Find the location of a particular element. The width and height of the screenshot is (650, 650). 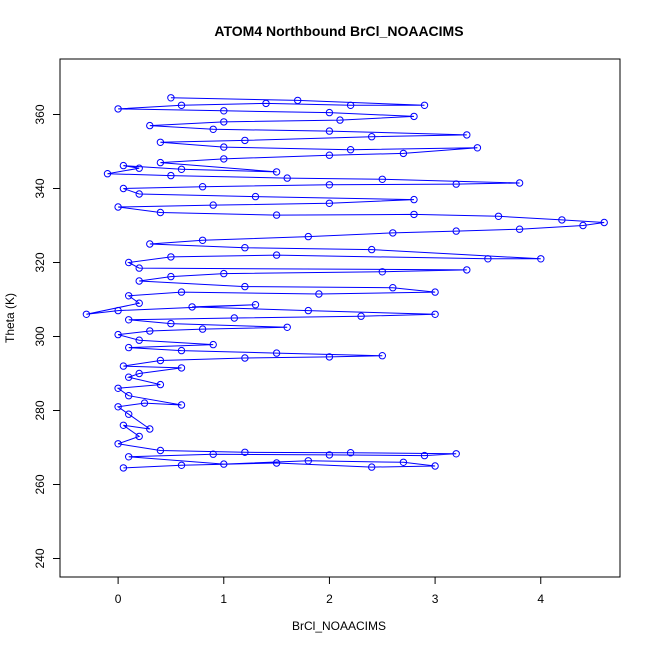

x-tick-label: 0 is located at coordinates (118, 599).